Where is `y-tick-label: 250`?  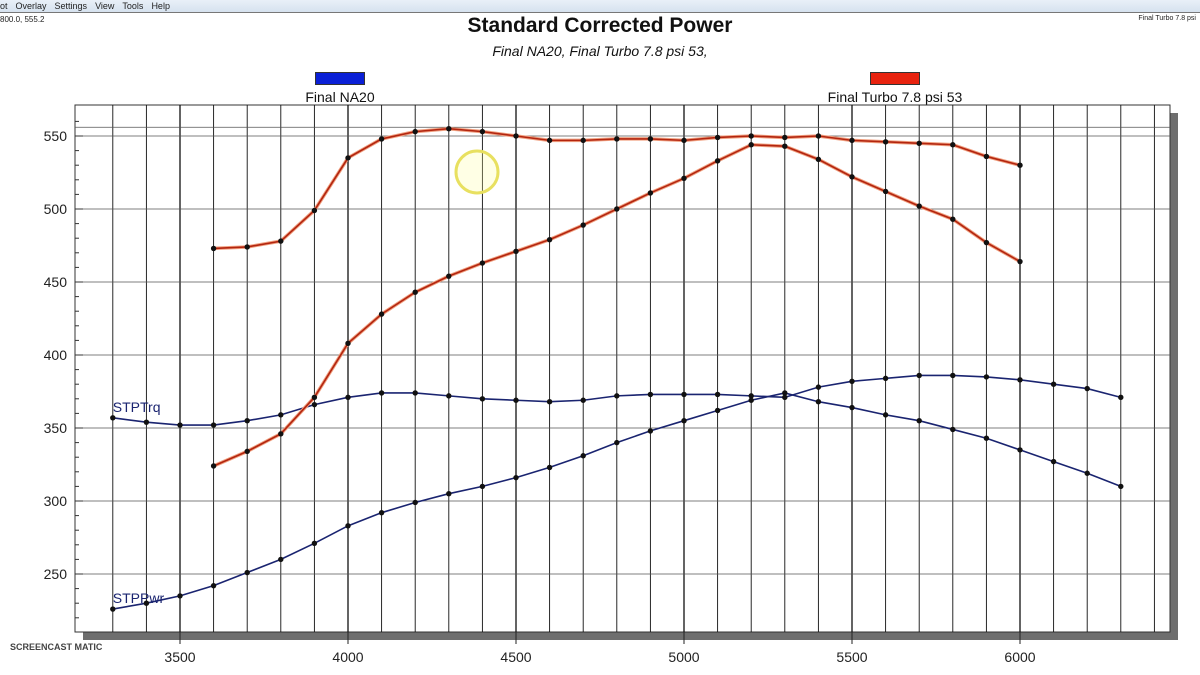 y-tick-label: 250 is located at coordinates (56, 574).